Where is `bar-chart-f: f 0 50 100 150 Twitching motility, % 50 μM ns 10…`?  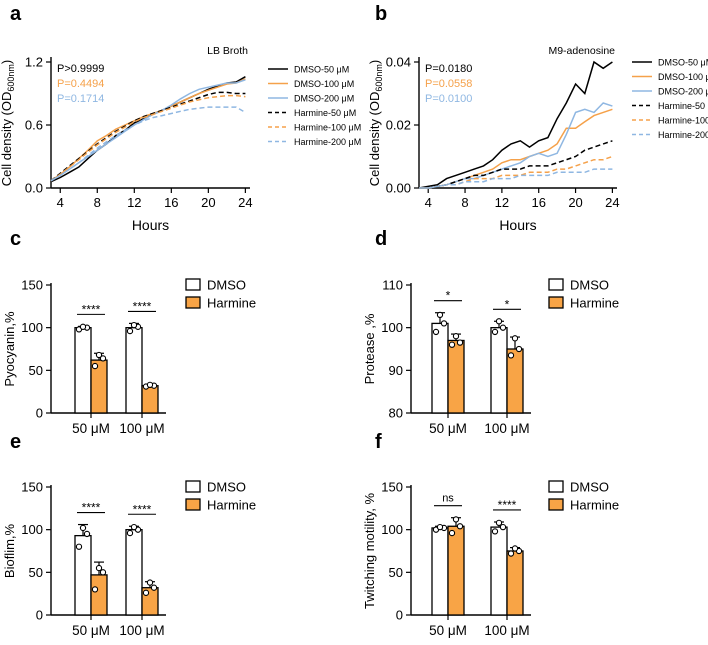 bar-chart-f: f 0 50 100 150 Twitching motility, % 50 μM ns 10… is located at coordinates (490, 534).